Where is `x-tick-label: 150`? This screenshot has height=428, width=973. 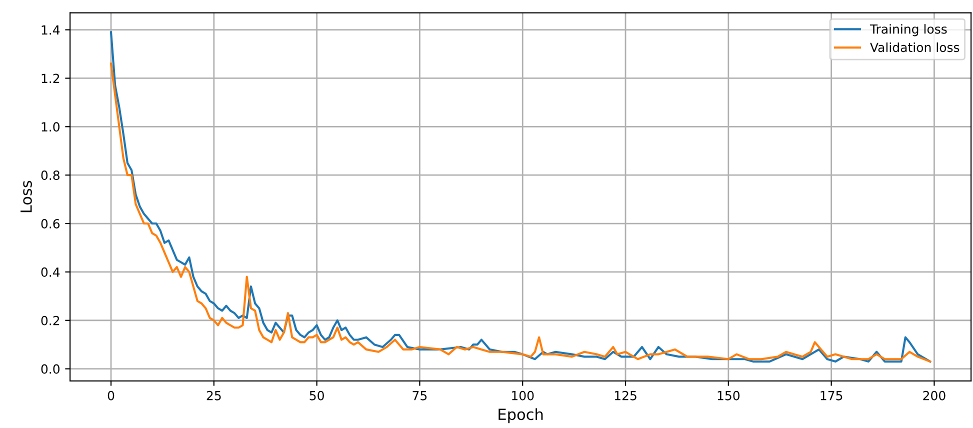
x-tick-label: 150 is located at coordinates (729, 395).